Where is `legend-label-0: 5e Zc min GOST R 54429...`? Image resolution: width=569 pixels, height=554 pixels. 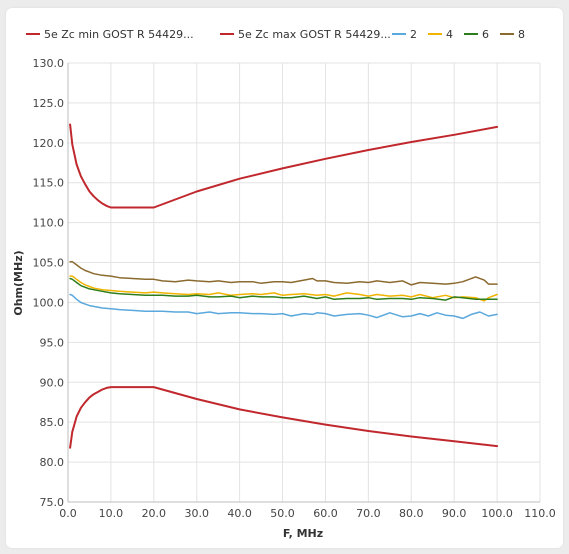
legend-label-0: 5e Zc min GOST R 54429... is located at coordinates (119, 34).